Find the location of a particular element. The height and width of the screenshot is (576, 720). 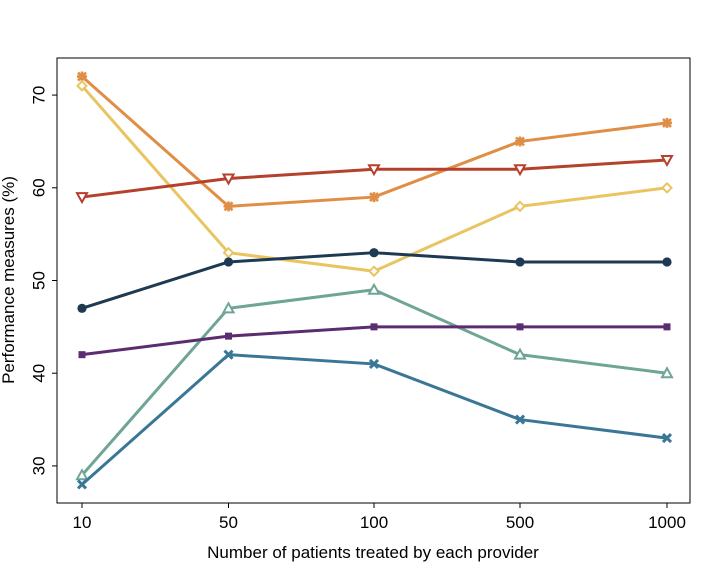

y-axis: 30 40 50 60 70 is located at coordinates (43, 280).